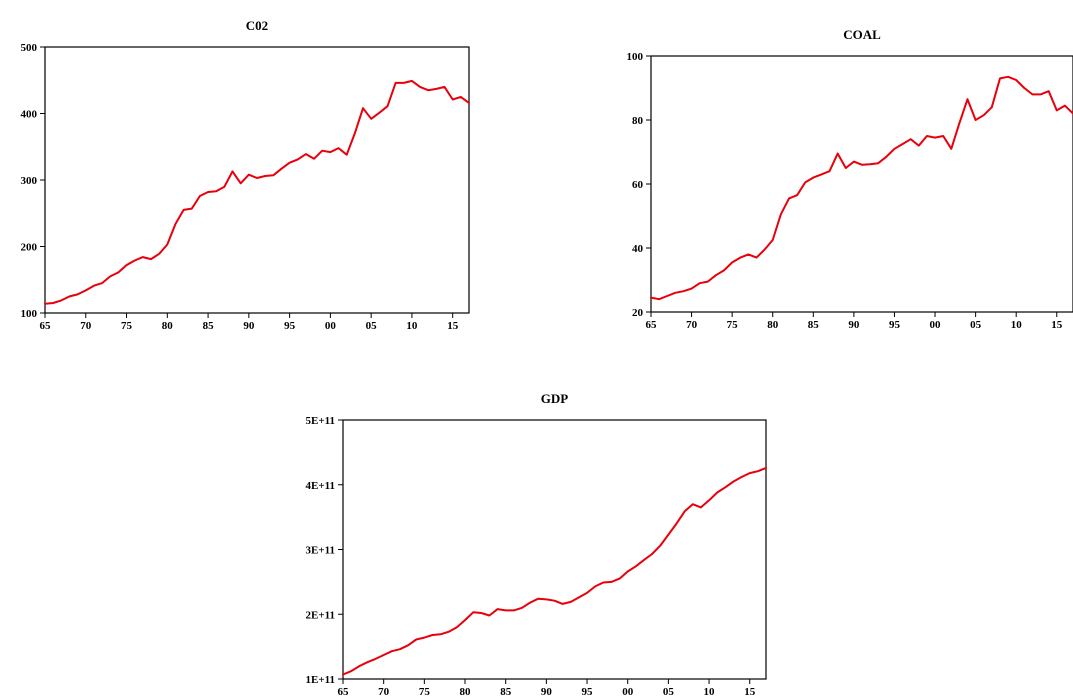 The width and height of the screenshot is (1073, 700). I want to click on c02-x-tick-label: 75, so click(127, 326).